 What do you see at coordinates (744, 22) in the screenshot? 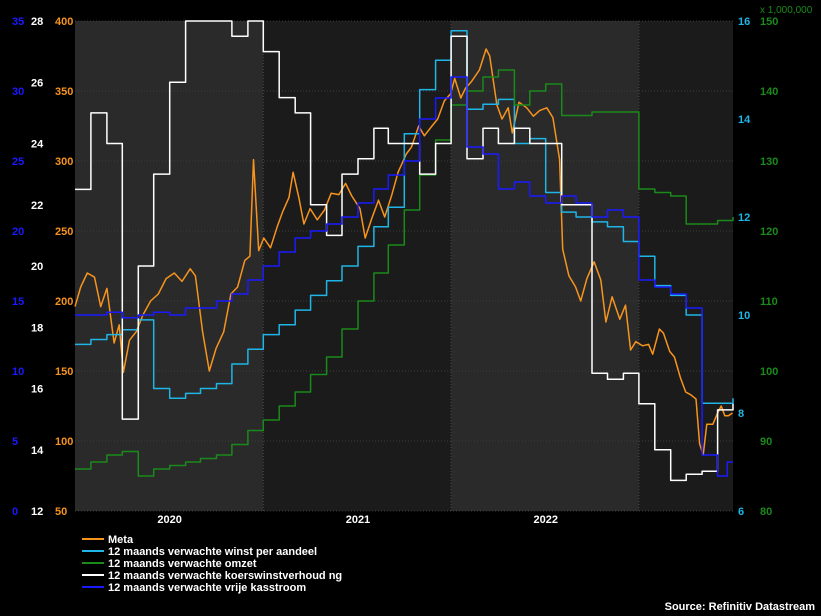
I see `eps-tick-label-5: 16` at bounding box center [744, 22].